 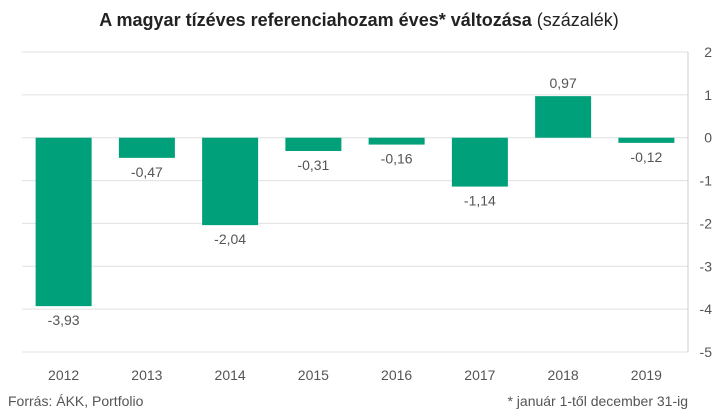 What do you see at coordinates (313, 375) in the screenshot?
I see `x-tick-label: 2015` at bounding box center [313, 375].